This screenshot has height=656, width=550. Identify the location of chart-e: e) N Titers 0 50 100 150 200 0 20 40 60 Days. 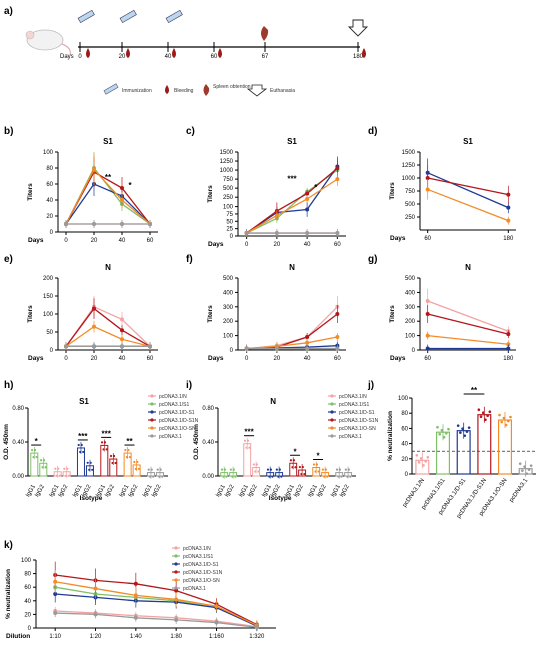
(81, 308).